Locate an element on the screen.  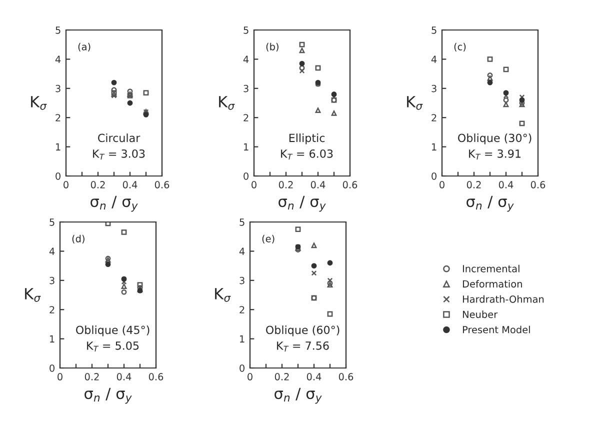
legend-label: Incremental is located at coordinates (491, 268).